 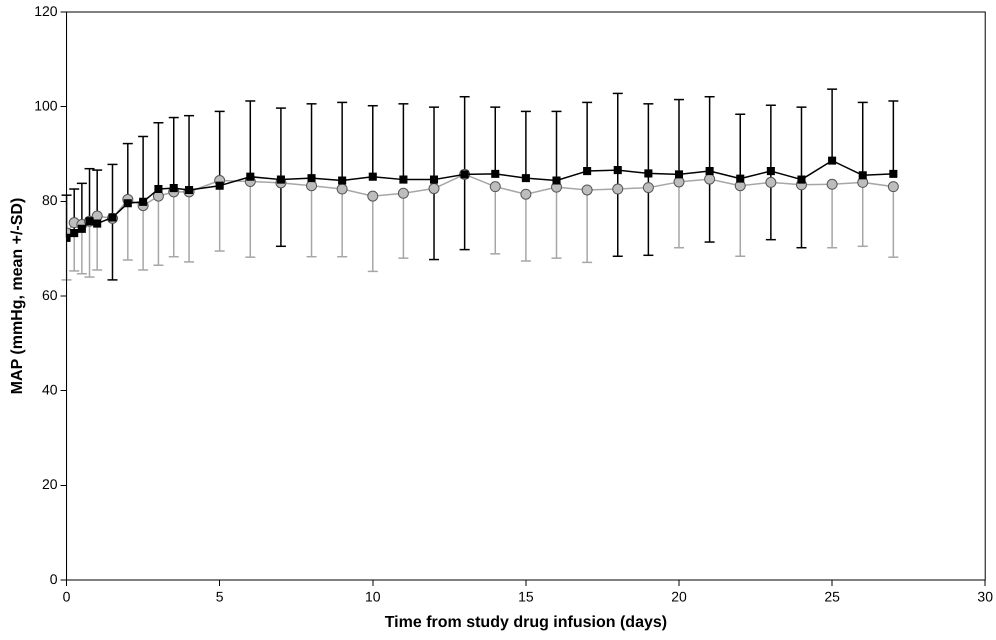 What do you see at coordinates (46, 106) in the screenshot?
I see `y-tick-label: 100` at bounding box center [46, 106].